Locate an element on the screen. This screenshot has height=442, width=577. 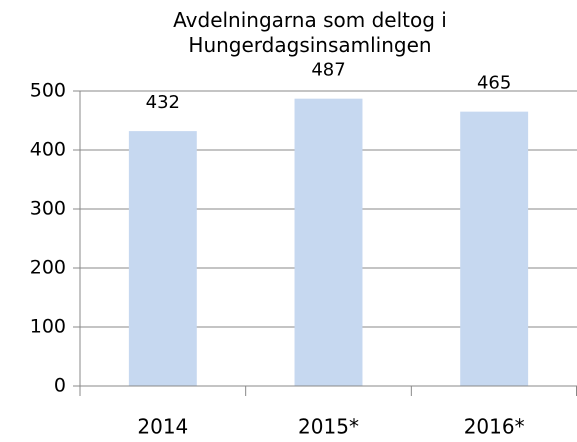
y-tick-label: 400 is located at coordinates (48, 150).